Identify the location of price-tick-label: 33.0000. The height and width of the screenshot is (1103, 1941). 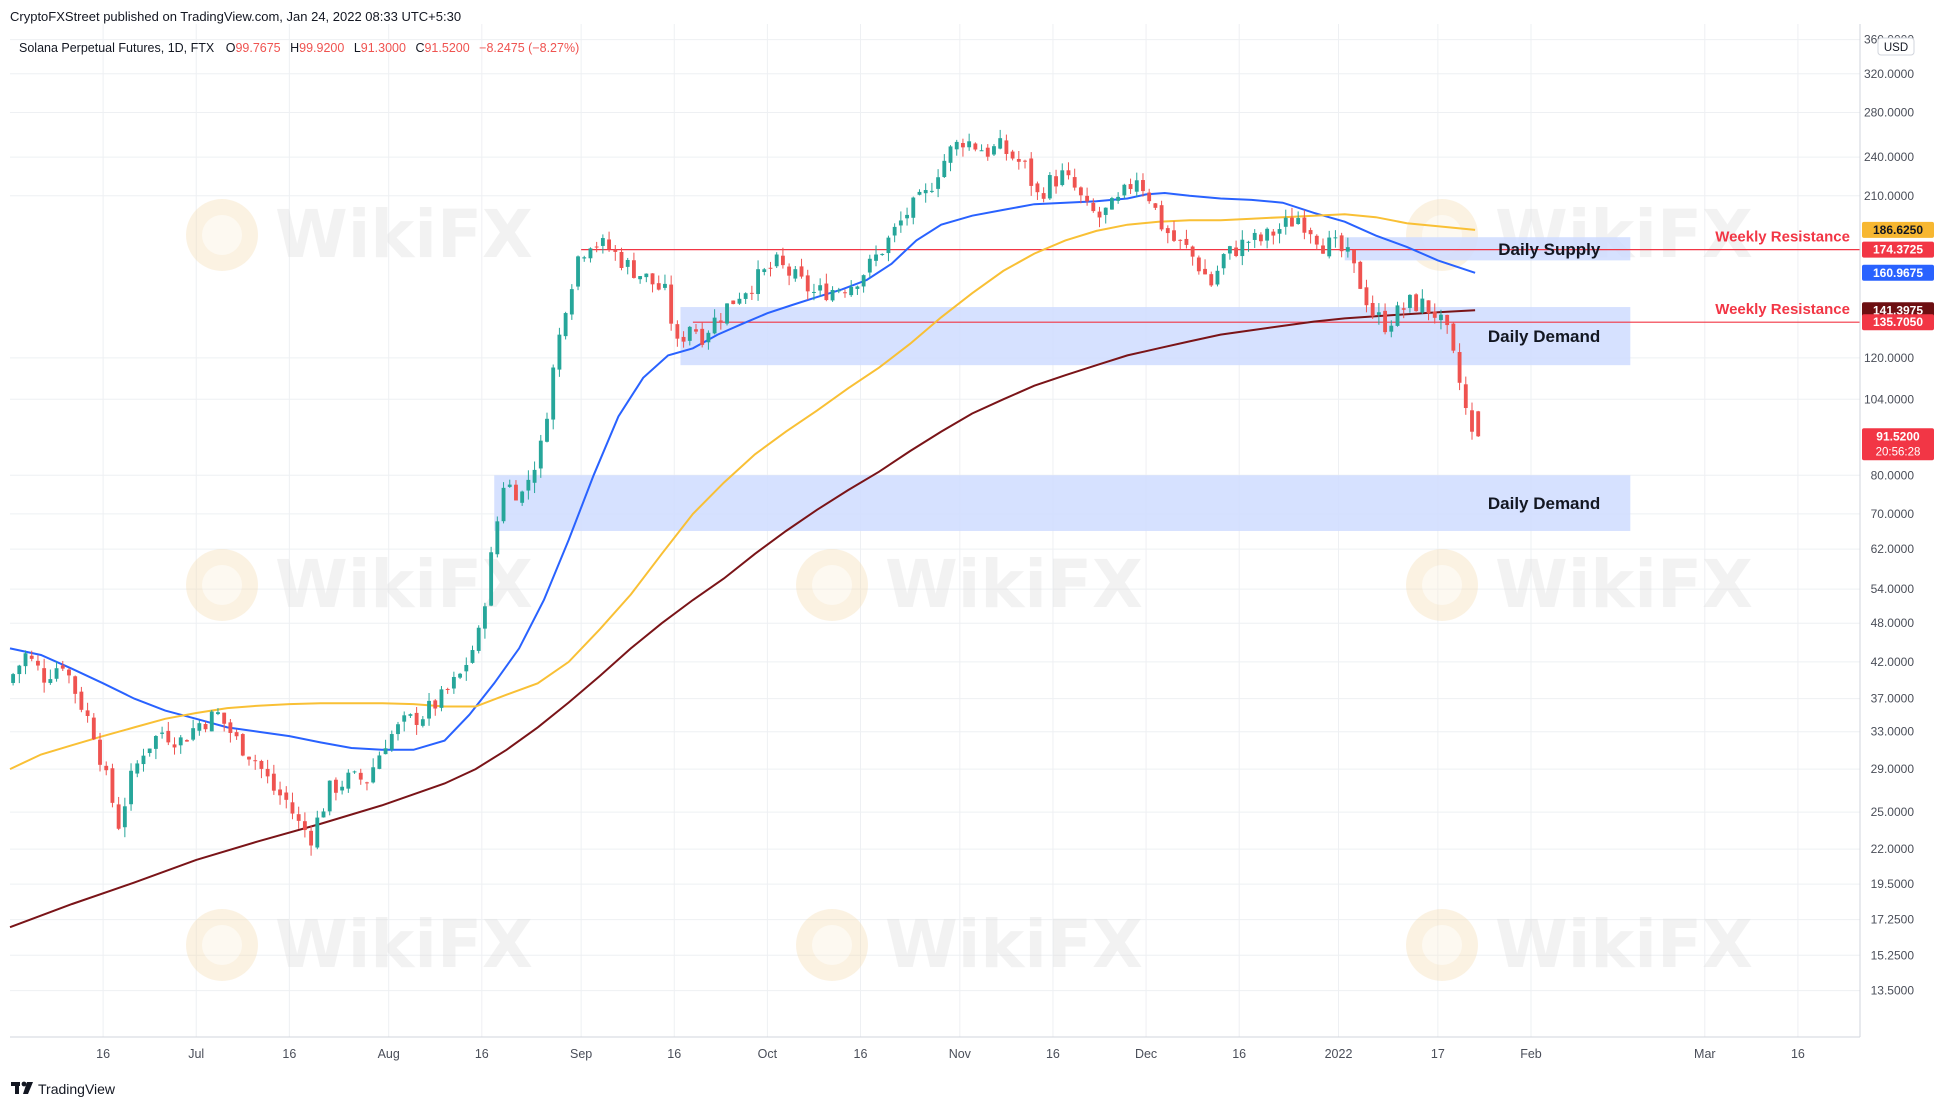
(1893, 732).